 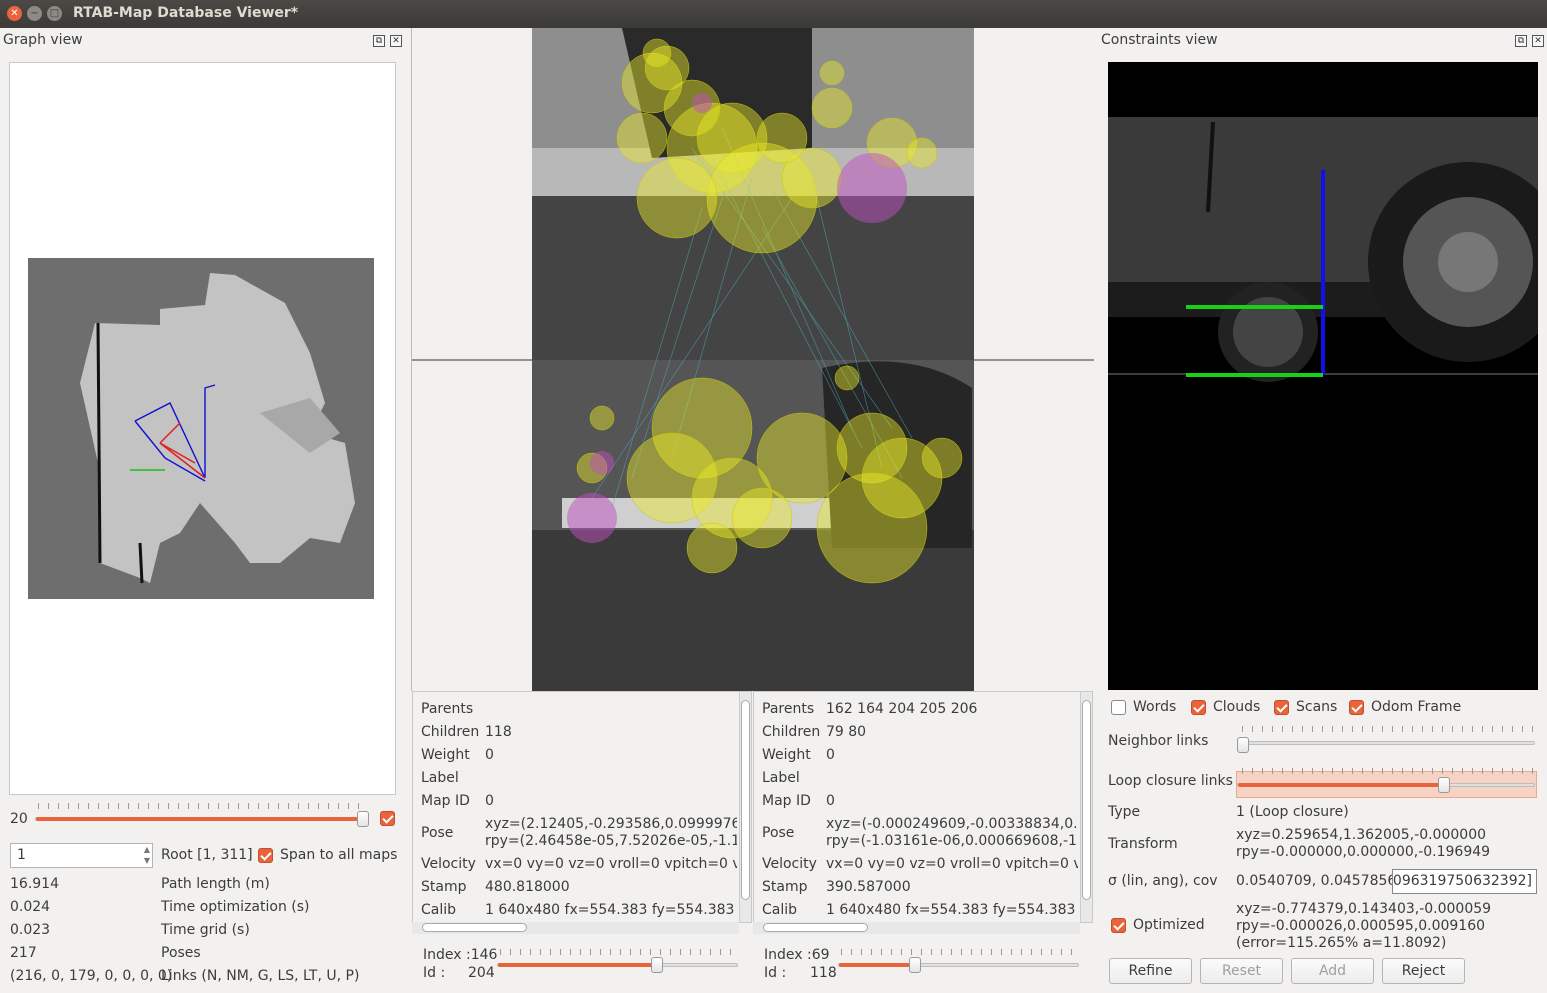 What do you see at coordinates (23, 953) in the screenshot?
I see `stat-value: 217` at bounding box center [23, 953].